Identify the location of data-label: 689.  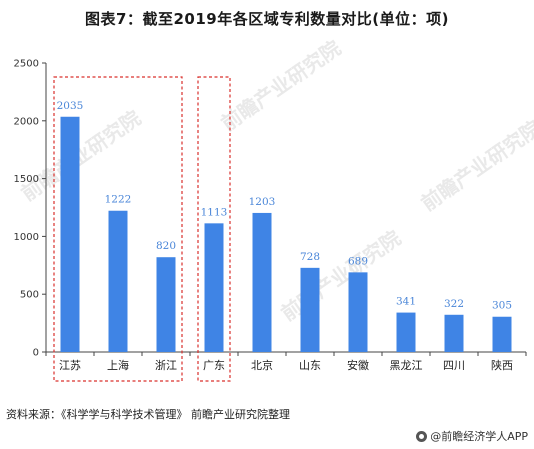
(358, 261).